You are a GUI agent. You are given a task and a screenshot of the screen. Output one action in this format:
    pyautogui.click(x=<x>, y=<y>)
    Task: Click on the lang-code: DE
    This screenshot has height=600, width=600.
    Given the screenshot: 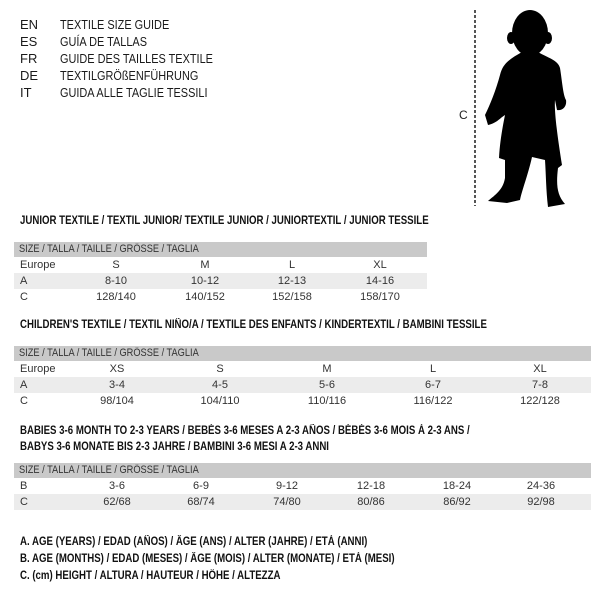 What is the action you would take?
    pyautogui.click(x=29, y=75)
    